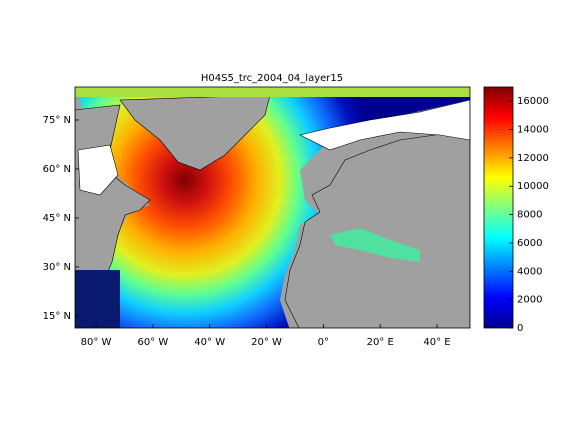 The height and width of the screenshot is (432, 576). Describe the element at coordinates (98, 170) in the screenshot. I see `hudson-ice` at that location.